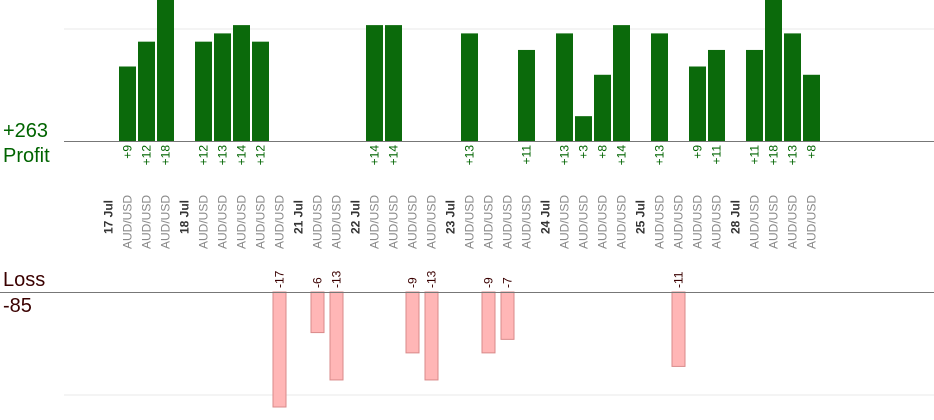  What do you see at coordinates (318, 282) in the screenshot?
I see `loss-value-label: -6` at bounding box center [318, 282].